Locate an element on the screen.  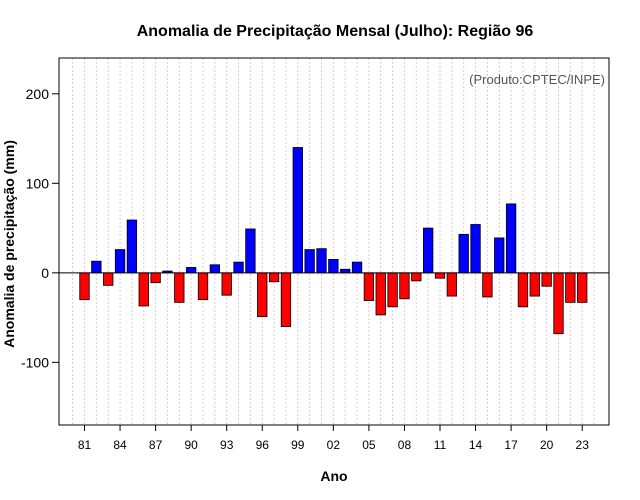
x-tick-label: 08 is located at coordinates (405, 445).